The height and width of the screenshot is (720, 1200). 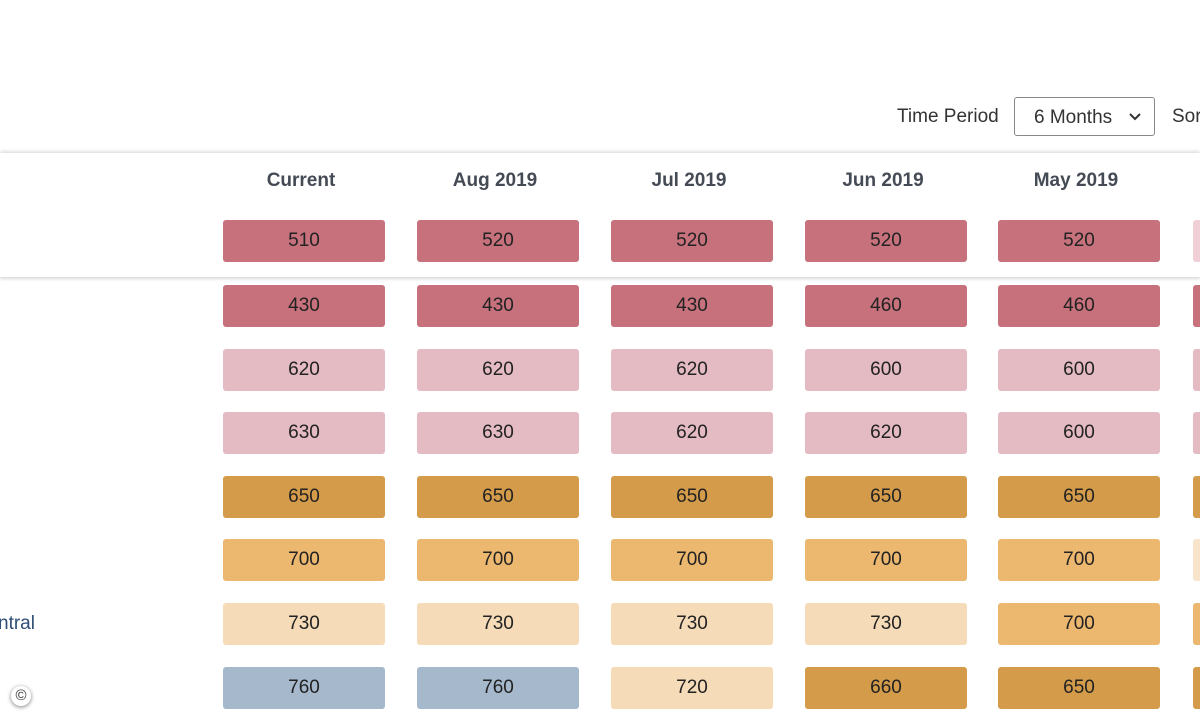 I want to click on dropdown-value: 6 Months, so click(x=1073, y=117).